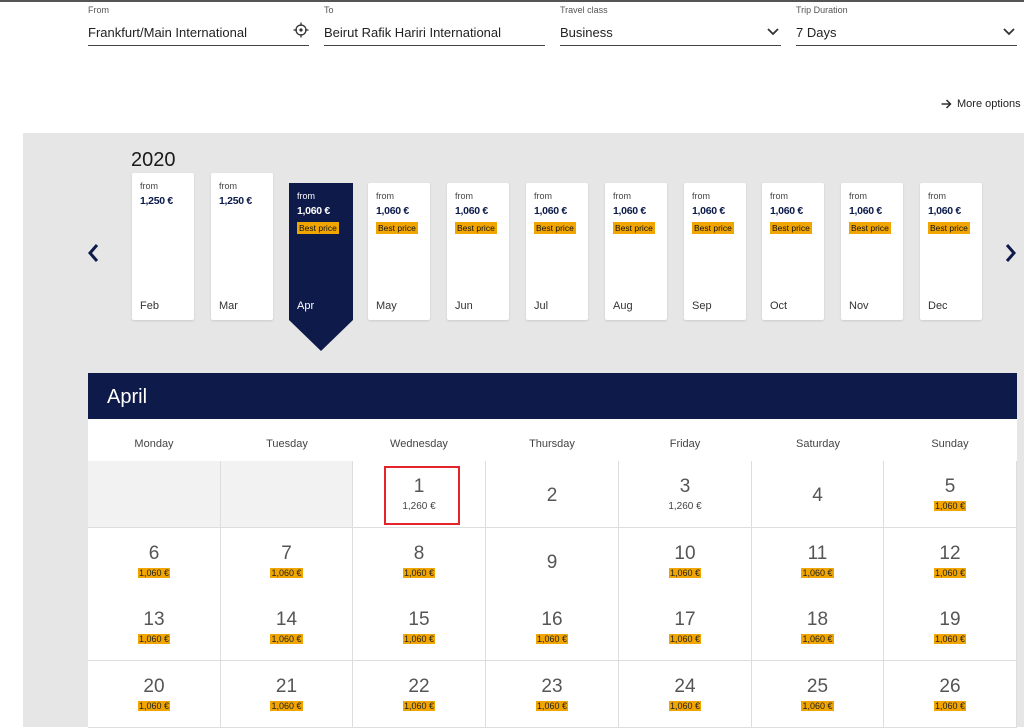 This screenshot has height=728, width=1024. I want to click on travel-class-value: Business, so click(586, 32).